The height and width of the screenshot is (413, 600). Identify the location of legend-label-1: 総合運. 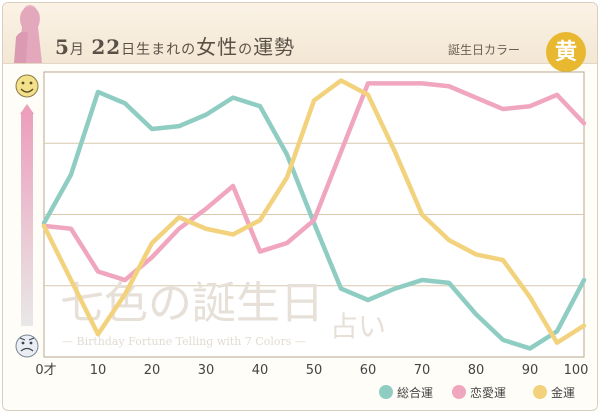
(415, 392).